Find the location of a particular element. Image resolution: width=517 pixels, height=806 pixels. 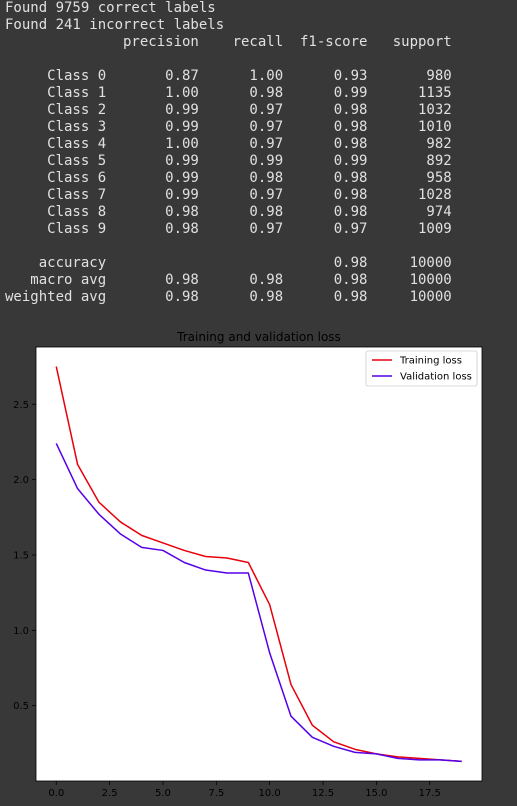

y-tick-label: 1.0 is located at coordinates (21, 631).